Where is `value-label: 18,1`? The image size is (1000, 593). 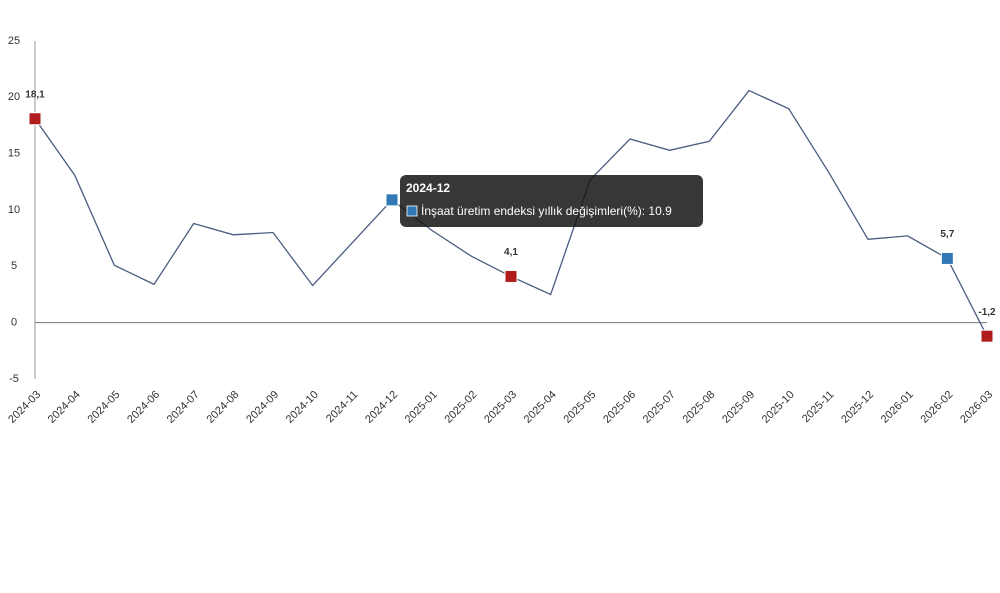 value-label: 18,1 is located at coordinates (35, 94).